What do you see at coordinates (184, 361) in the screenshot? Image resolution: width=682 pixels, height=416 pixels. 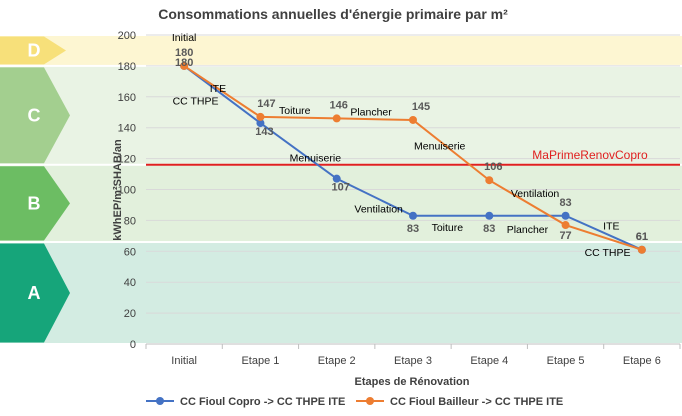 I see `x-tick-label: Initial` at bounding box center [184, 361].